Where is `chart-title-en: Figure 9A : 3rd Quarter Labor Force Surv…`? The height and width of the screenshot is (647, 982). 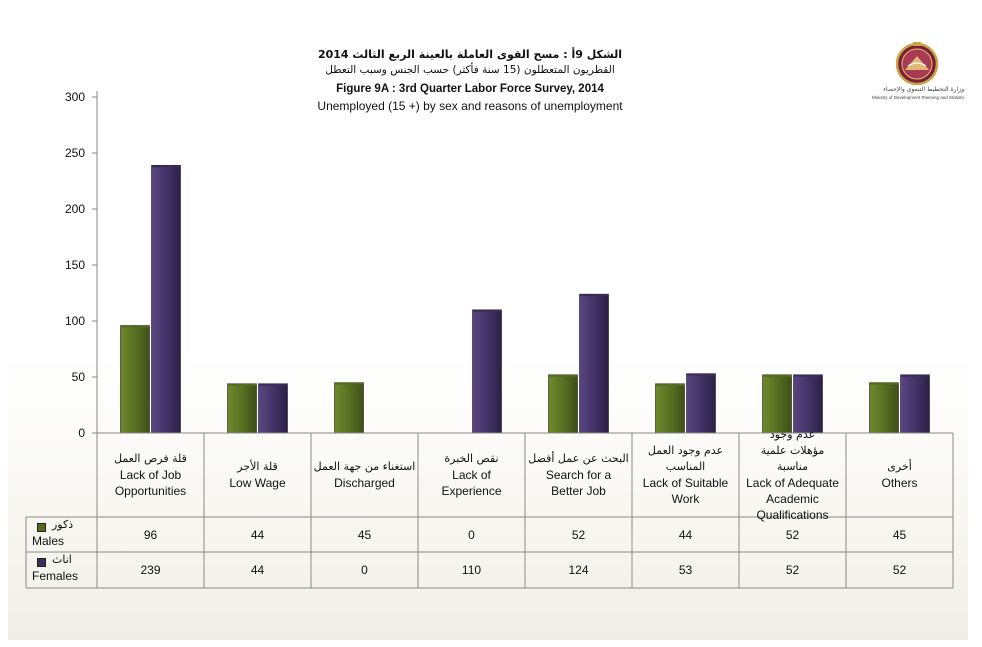
chart-title-en: Figure 9A : 3rd Quarter Labor Force Surv… is located at coordinates (470, 89).